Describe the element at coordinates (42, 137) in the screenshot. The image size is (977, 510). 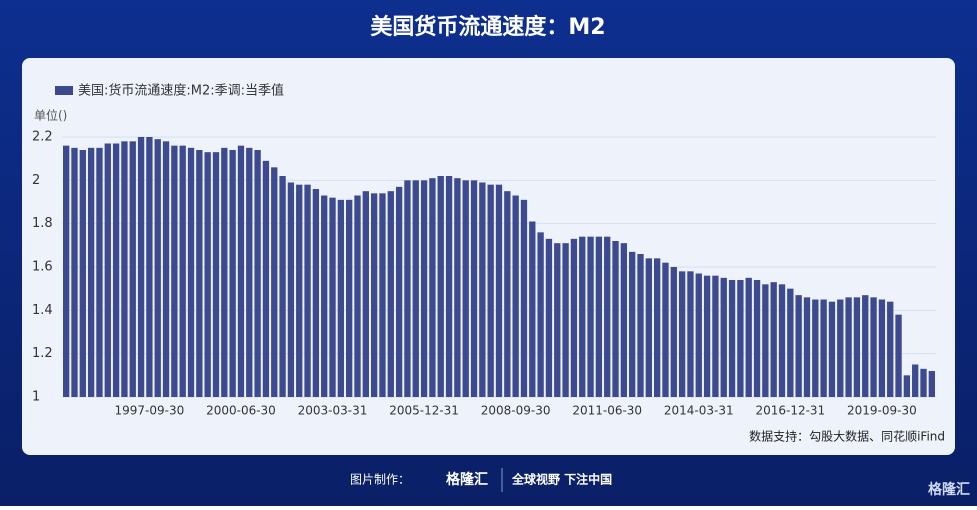
I see `y-tick-label: 2.2` at that location.